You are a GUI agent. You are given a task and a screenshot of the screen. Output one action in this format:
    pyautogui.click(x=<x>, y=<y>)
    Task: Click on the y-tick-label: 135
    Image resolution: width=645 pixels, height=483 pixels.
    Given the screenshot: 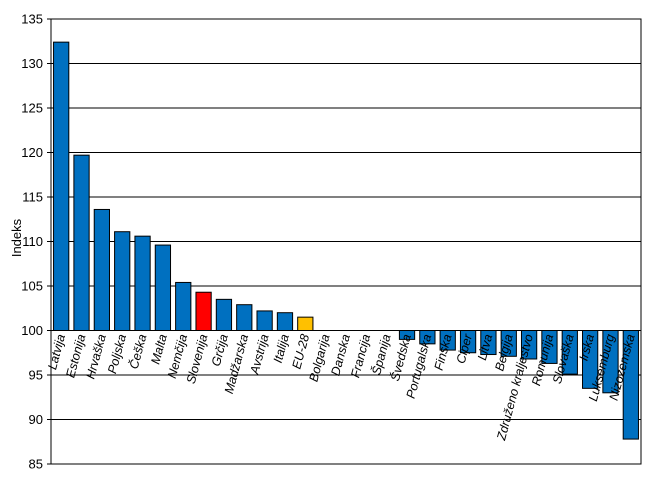 What is the action you would take?
    pyautogui.click(x=32, y=19)
    